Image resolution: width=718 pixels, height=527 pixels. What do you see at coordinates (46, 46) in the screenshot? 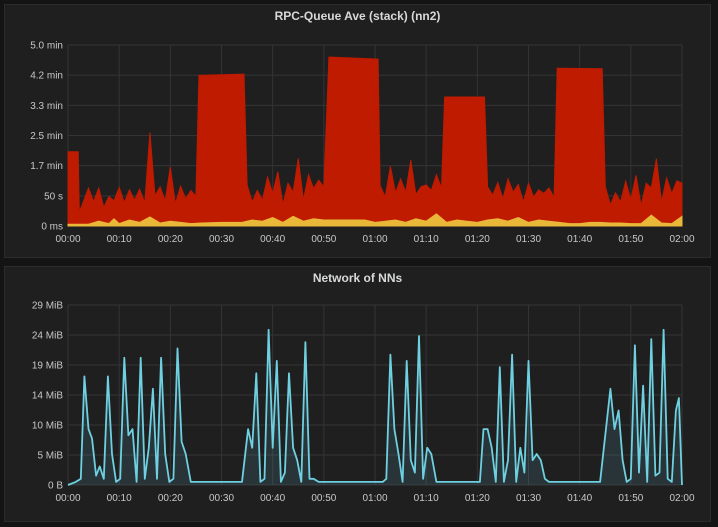
I see `y-tick-label: 5.0 min` at bounding box center [46, 46].